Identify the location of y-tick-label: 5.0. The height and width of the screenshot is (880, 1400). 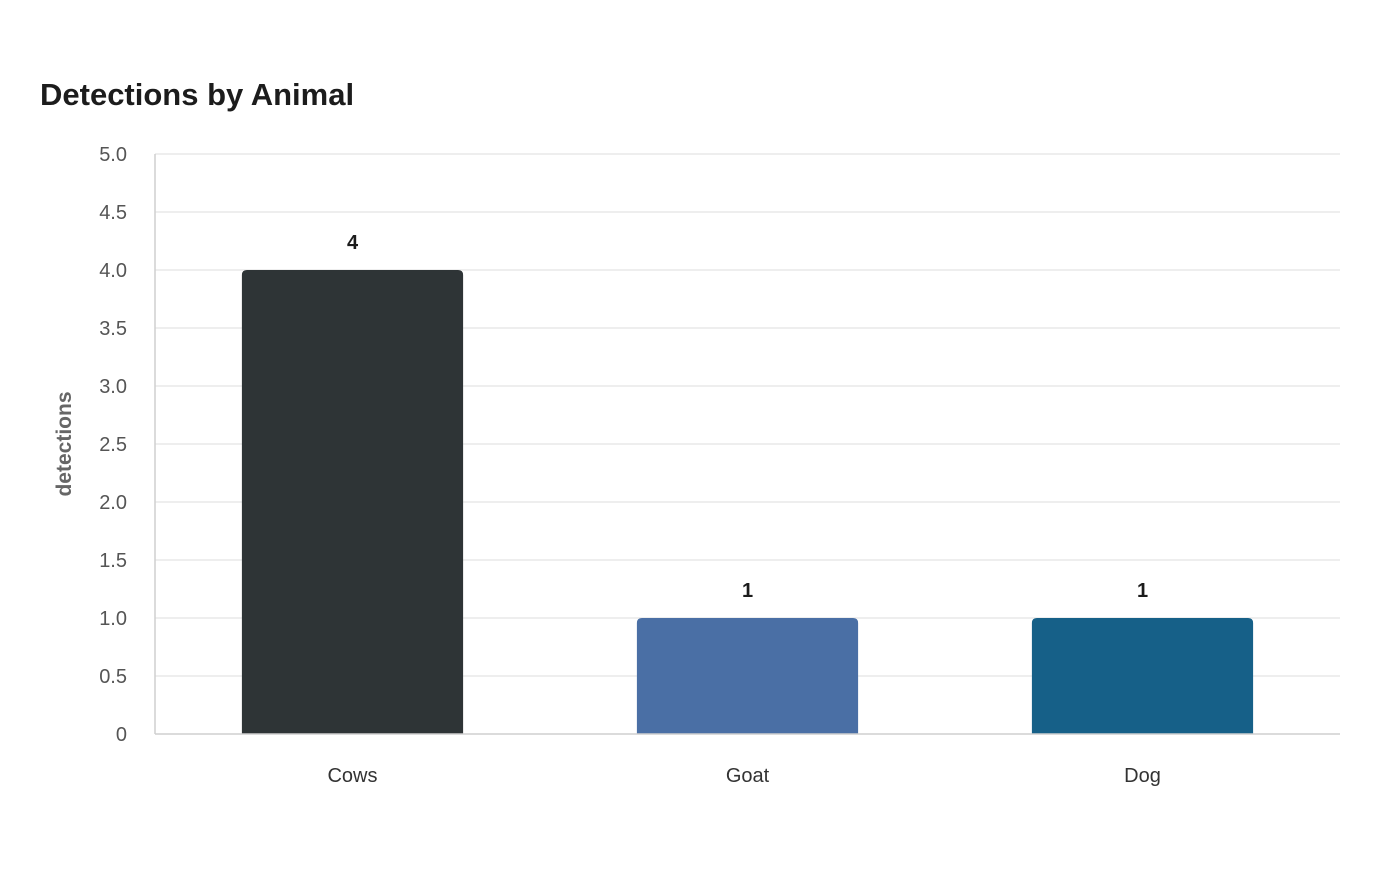
(113, 155).